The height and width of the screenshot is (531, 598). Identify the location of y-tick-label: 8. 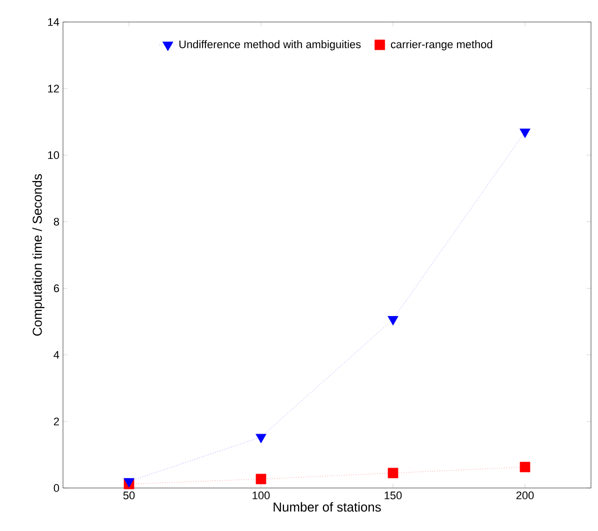
(56, 222).